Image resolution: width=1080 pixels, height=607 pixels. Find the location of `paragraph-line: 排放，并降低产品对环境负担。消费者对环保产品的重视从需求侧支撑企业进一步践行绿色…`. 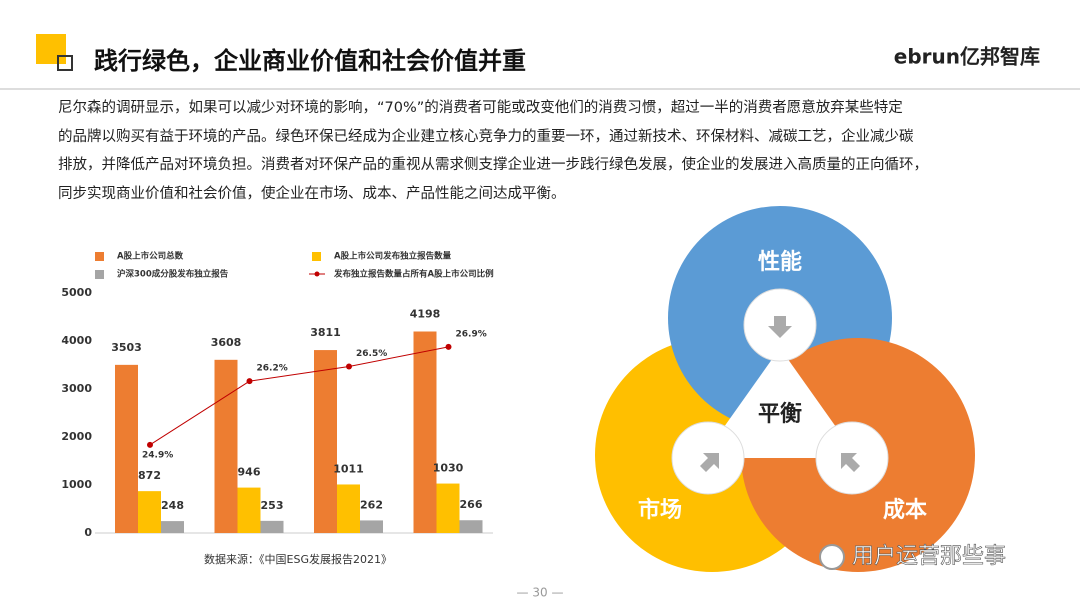

paragraph-line: 排放，并降低产品对环境负担。消费者对环保产品的重视从需求侧支撑企业进一步践行绿色… is located at coordinates (493, 165).